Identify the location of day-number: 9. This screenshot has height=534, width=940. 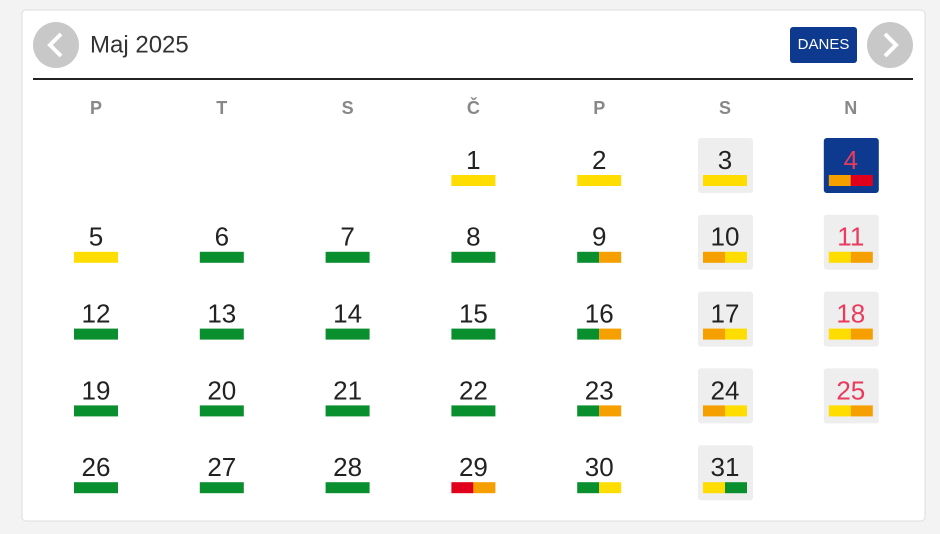
(599, 237).